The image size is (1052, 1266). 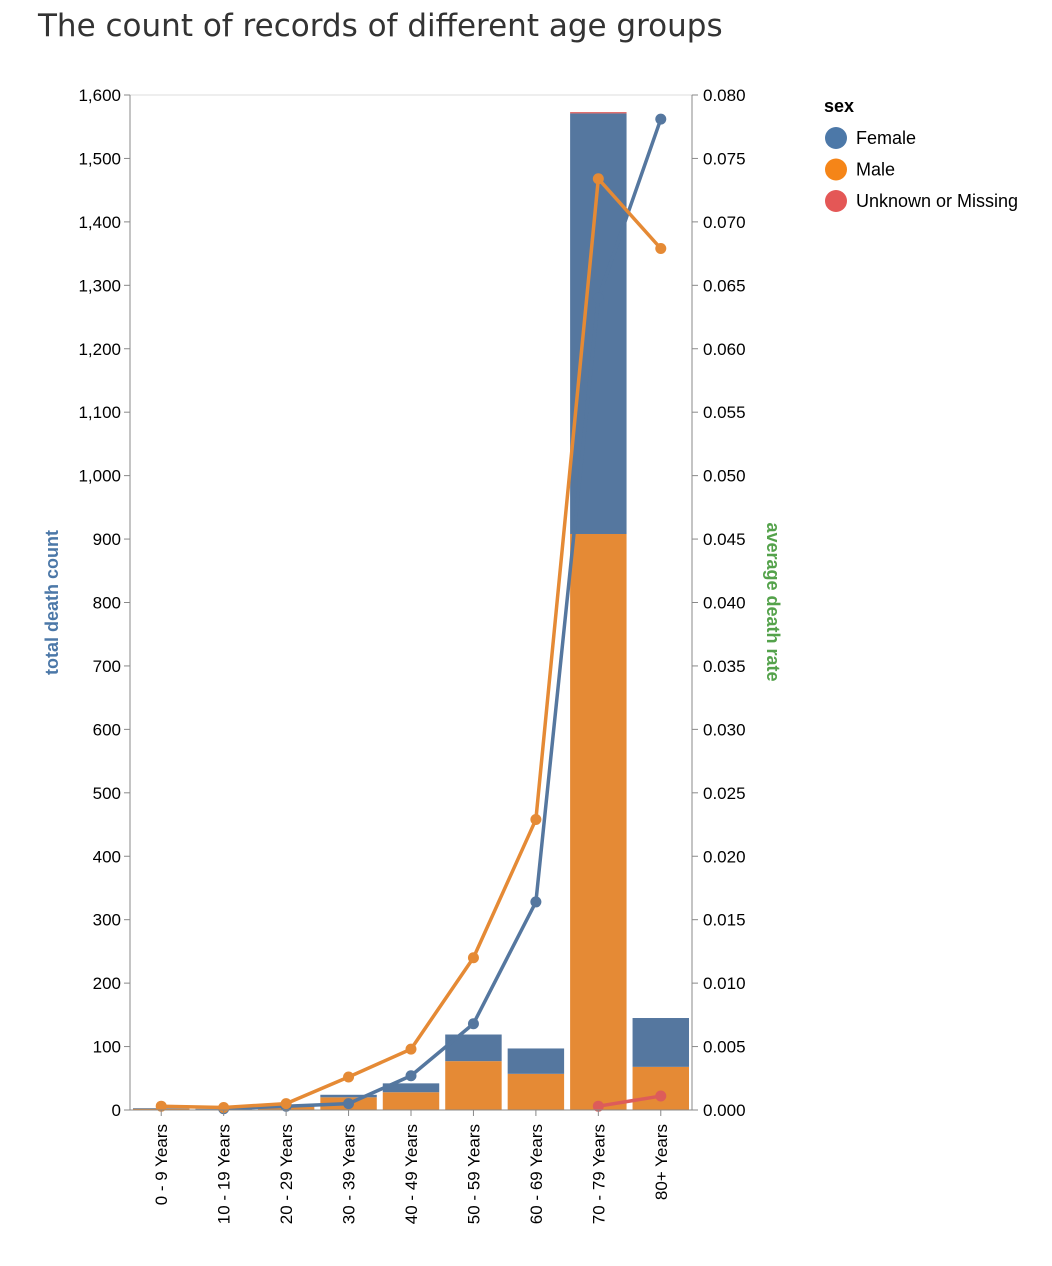 I want to click on x-tick-label: 10 - 19 Years, so click(x=224, y=1174).